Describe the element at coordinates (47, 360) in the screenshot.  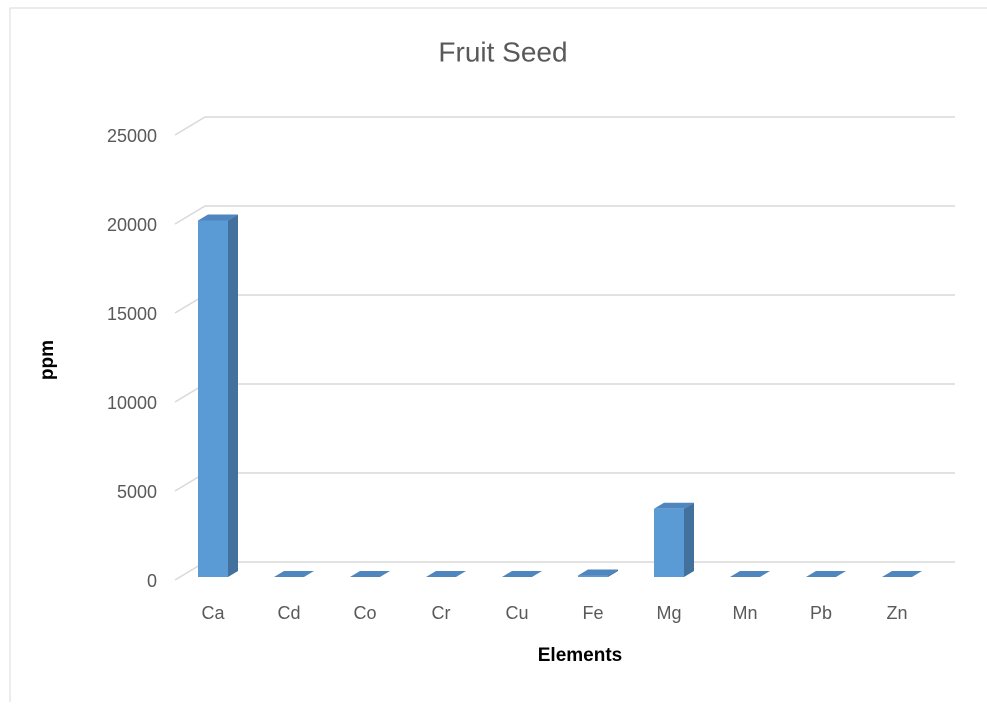
I see `y-axis-label: ppm` at that location.